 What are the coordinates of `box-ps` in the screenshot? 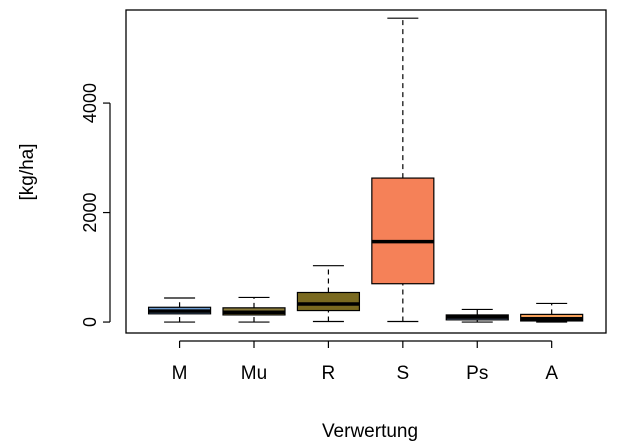 It's located at (477, 315).